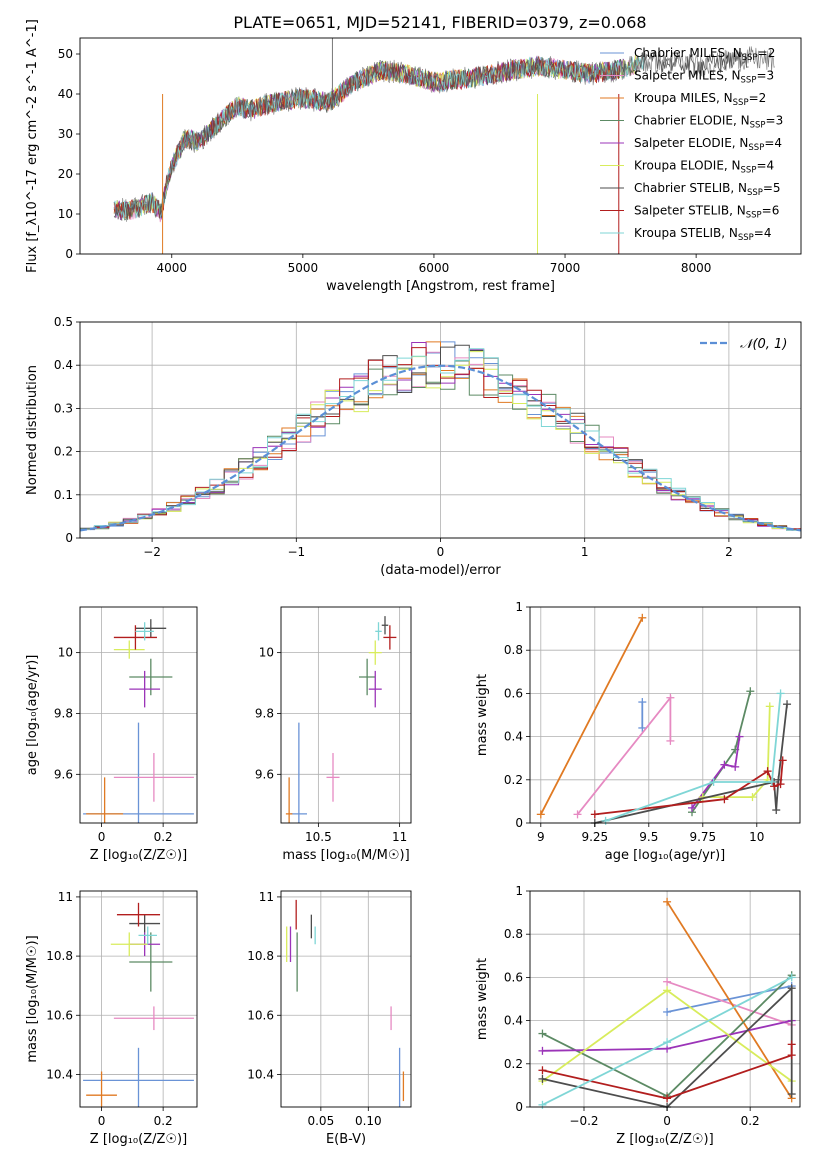 The height and width of the screenshot is (1170, 819). What do you see at coordinates (585, 552) in the screenshot?
I see `x-tick-label: 1` at bounding box center [585, 552].